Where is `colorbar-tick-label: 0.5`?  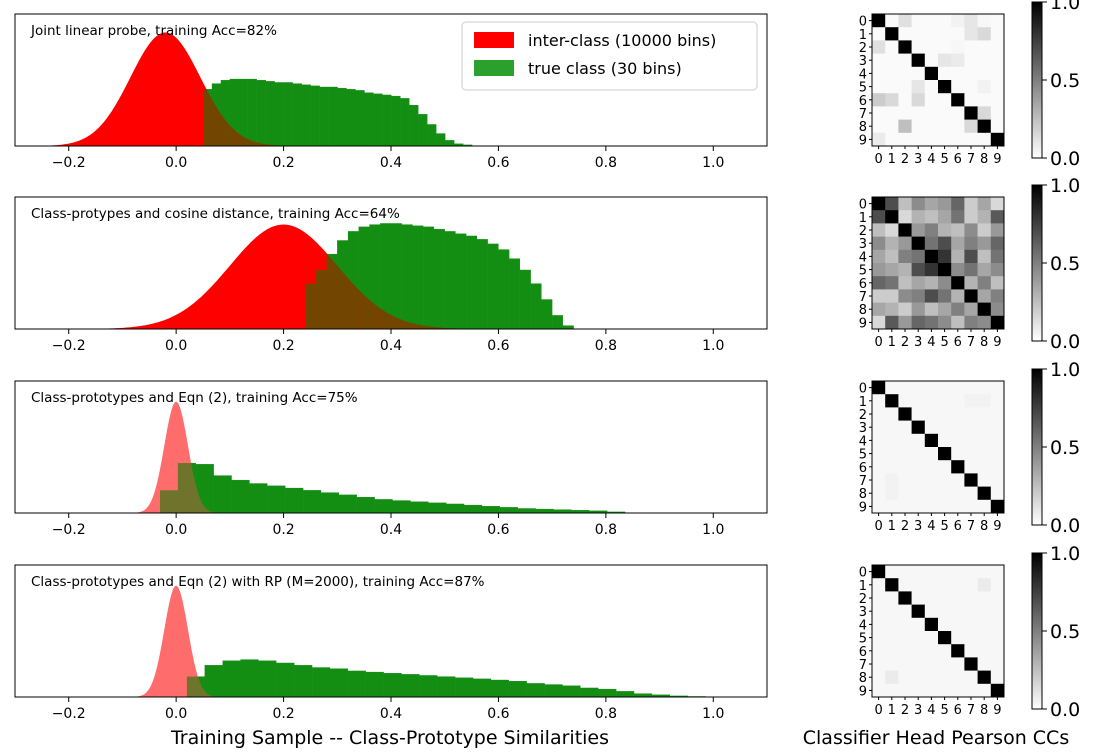
colorbar-tick-label: 0.5 is located at coordinates (1065, 632).